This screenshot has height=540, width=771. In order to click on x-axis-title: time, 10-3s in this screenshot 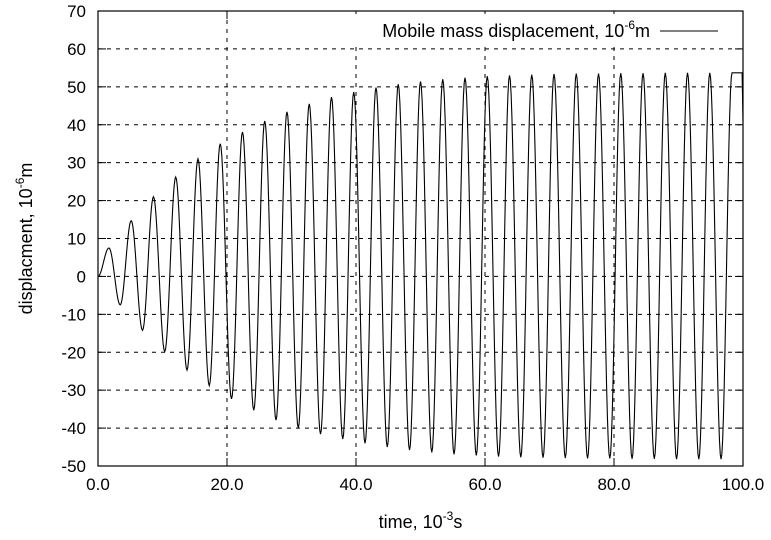, I will do `click(421, 520)`.